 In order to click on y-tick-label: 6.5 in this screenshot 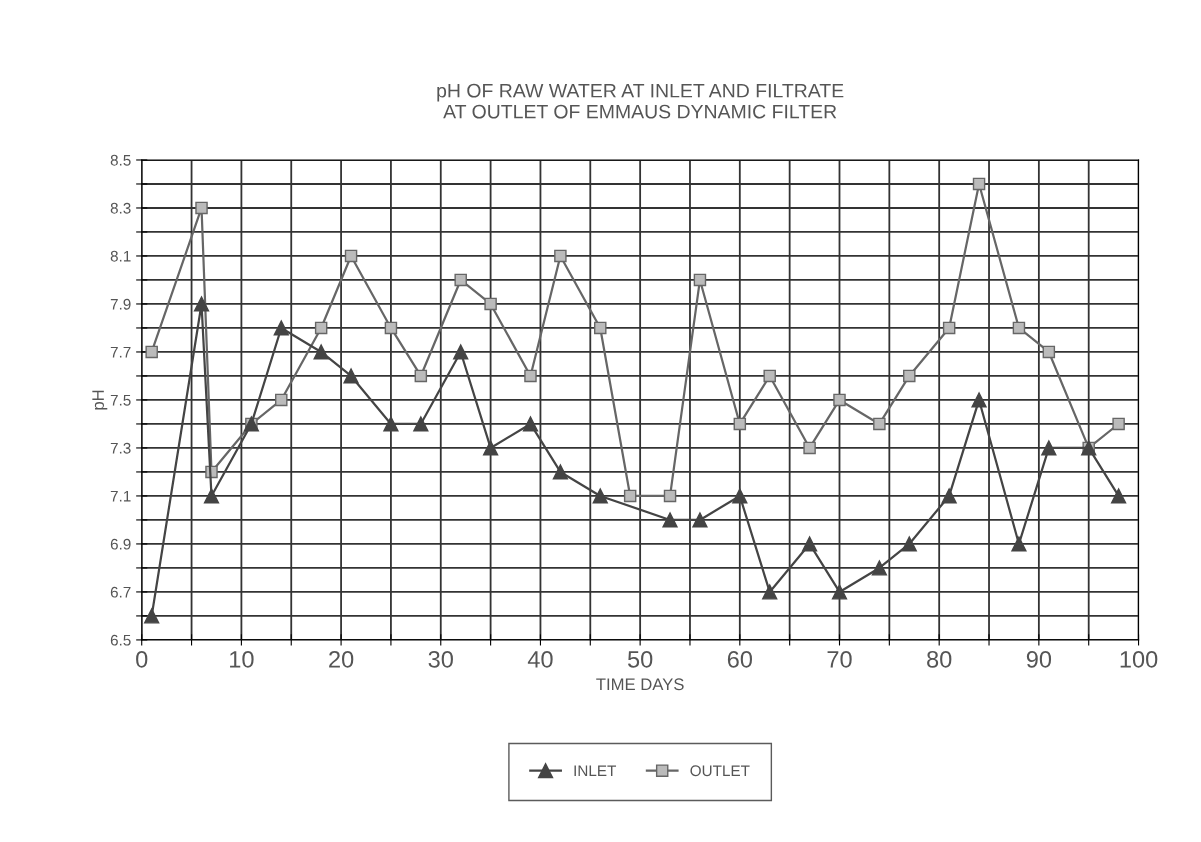, I will do `click(120, 640)`.